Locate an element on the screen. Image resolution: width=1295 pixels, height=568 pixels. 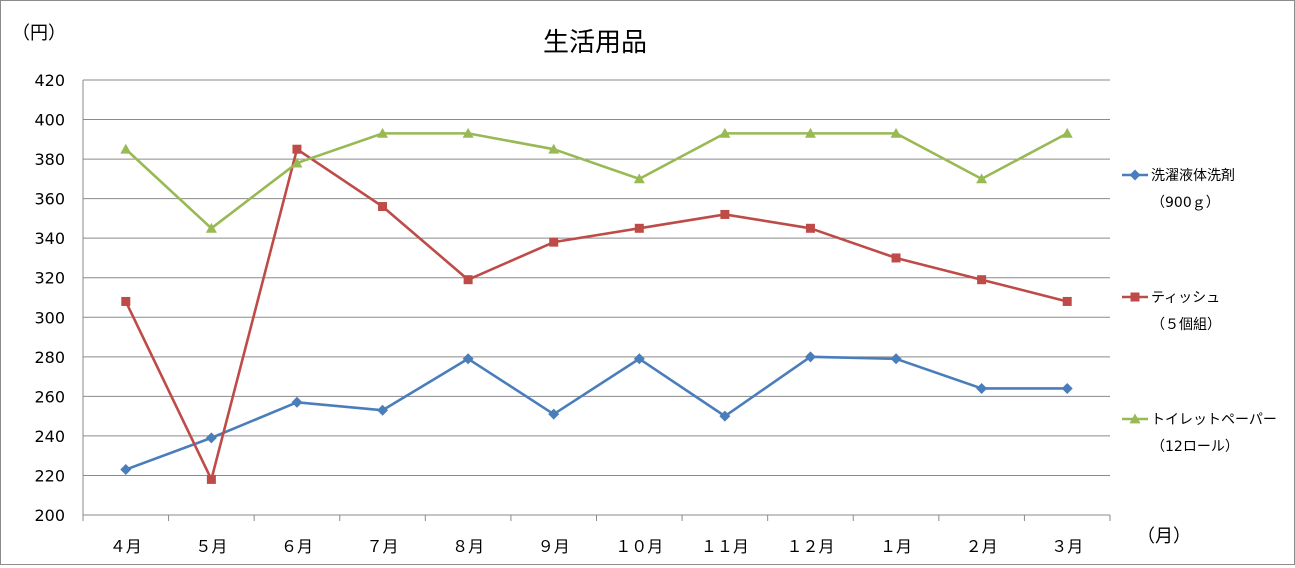
legend-sublabel: （900ｇ） is located at coordinates (1185, 203).